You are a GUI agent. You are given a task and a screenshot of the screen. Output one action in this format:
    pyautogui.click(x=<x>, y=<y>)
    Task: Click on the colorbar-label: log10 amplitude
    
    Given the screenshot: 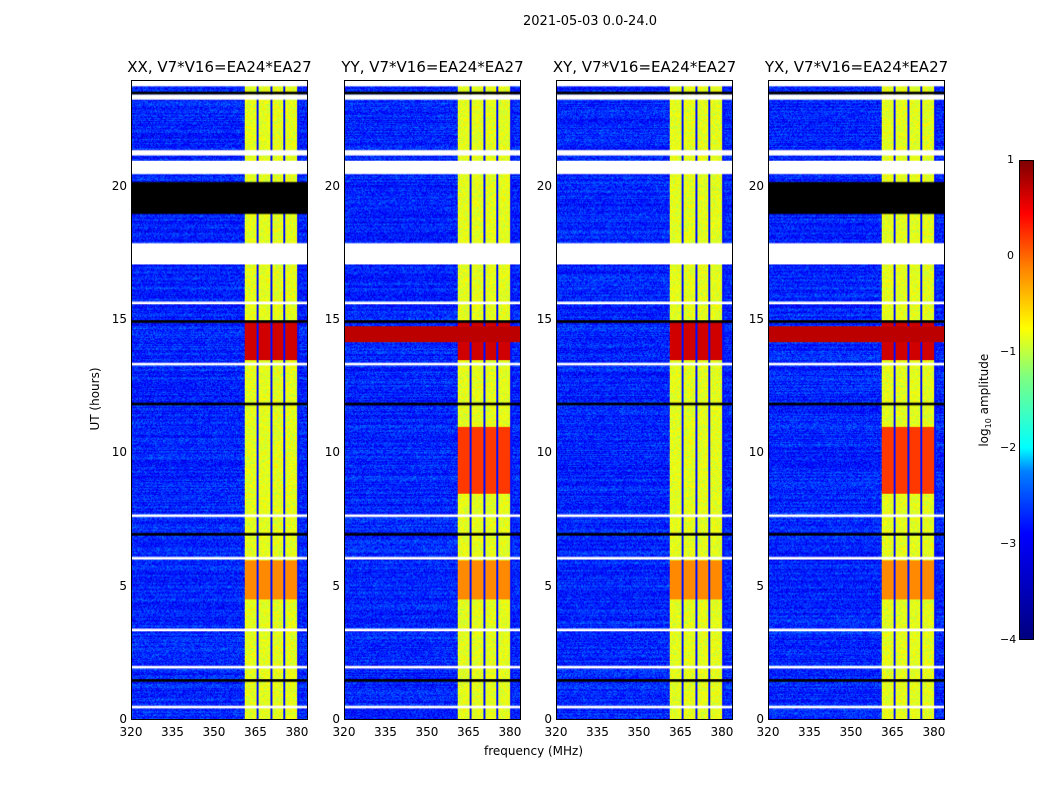 What is the action you would take?
    pyautogui.click(x=985, y=400)
    